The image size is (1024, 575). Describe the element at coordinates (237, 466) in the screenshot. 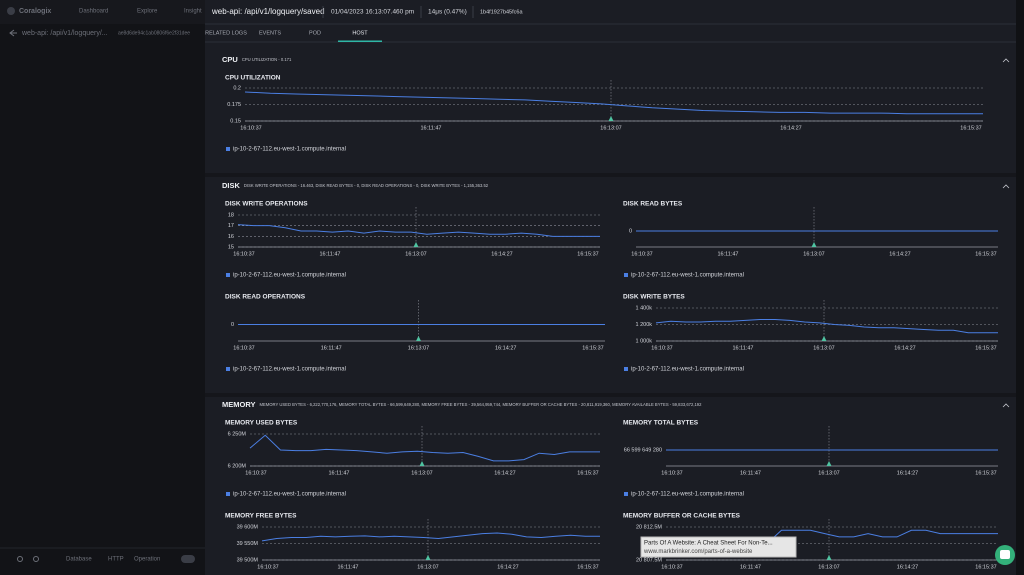

I see `y-tick-label: 6 200M` at that location.